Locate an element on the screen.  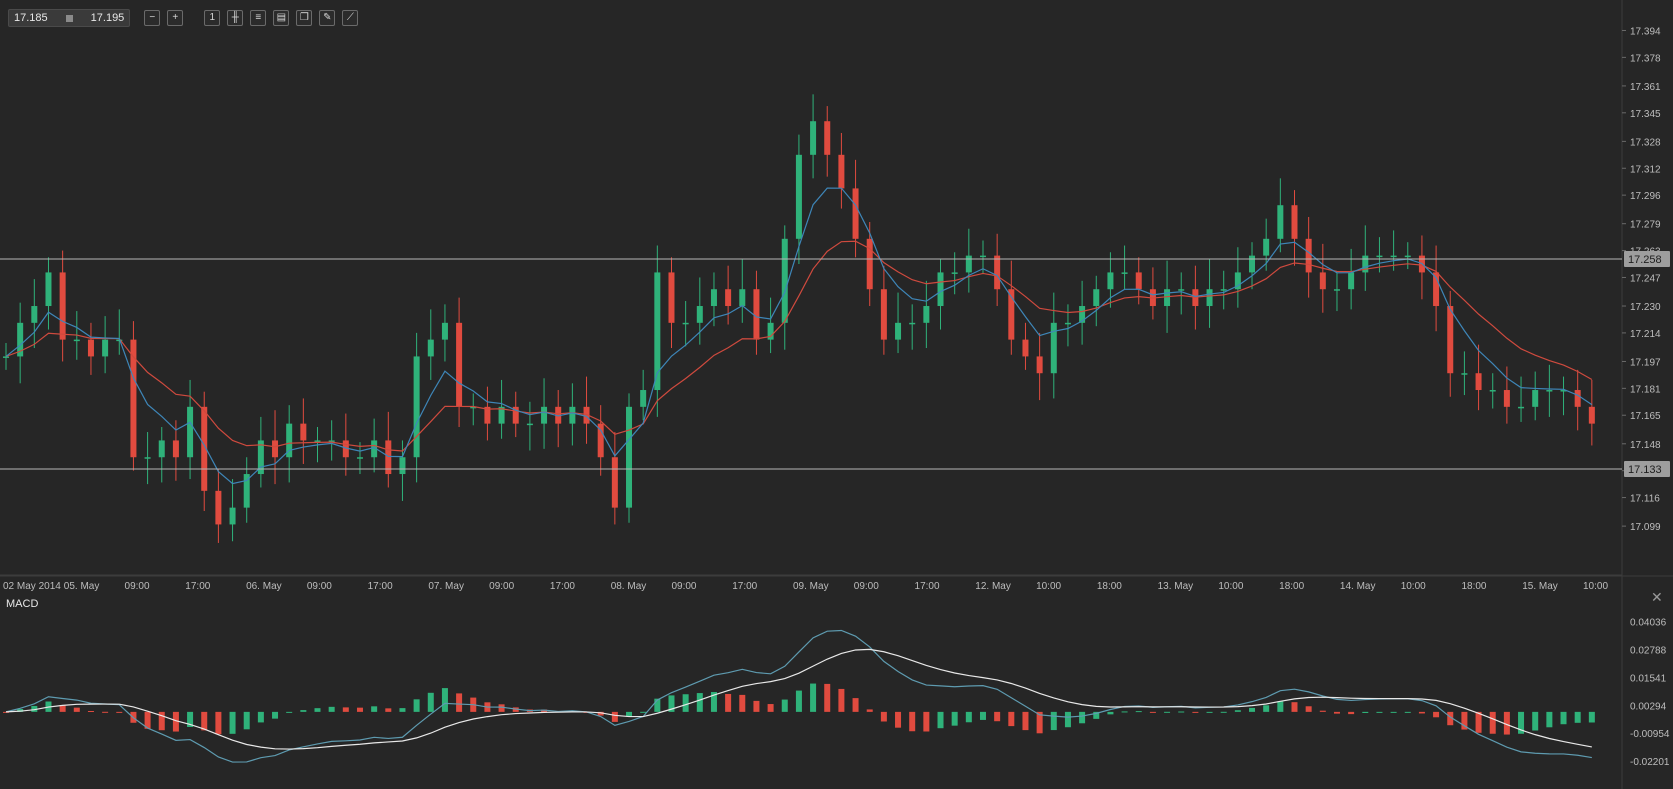
zoom-out-button: − is located at coordinates (152, 18).